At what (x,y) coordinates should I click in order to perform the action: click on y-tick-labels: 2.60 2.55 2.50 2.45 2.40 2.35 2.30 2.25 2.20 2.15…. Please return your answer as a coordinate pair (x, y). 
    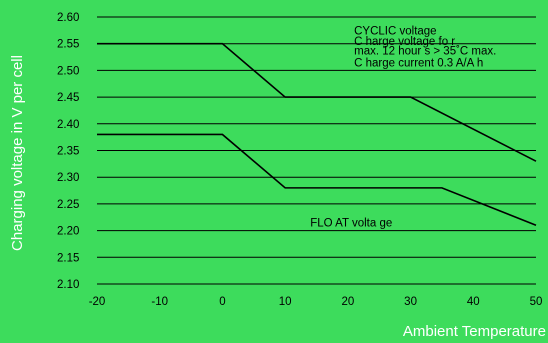
    Looking at the image, I should click on (68, 151).